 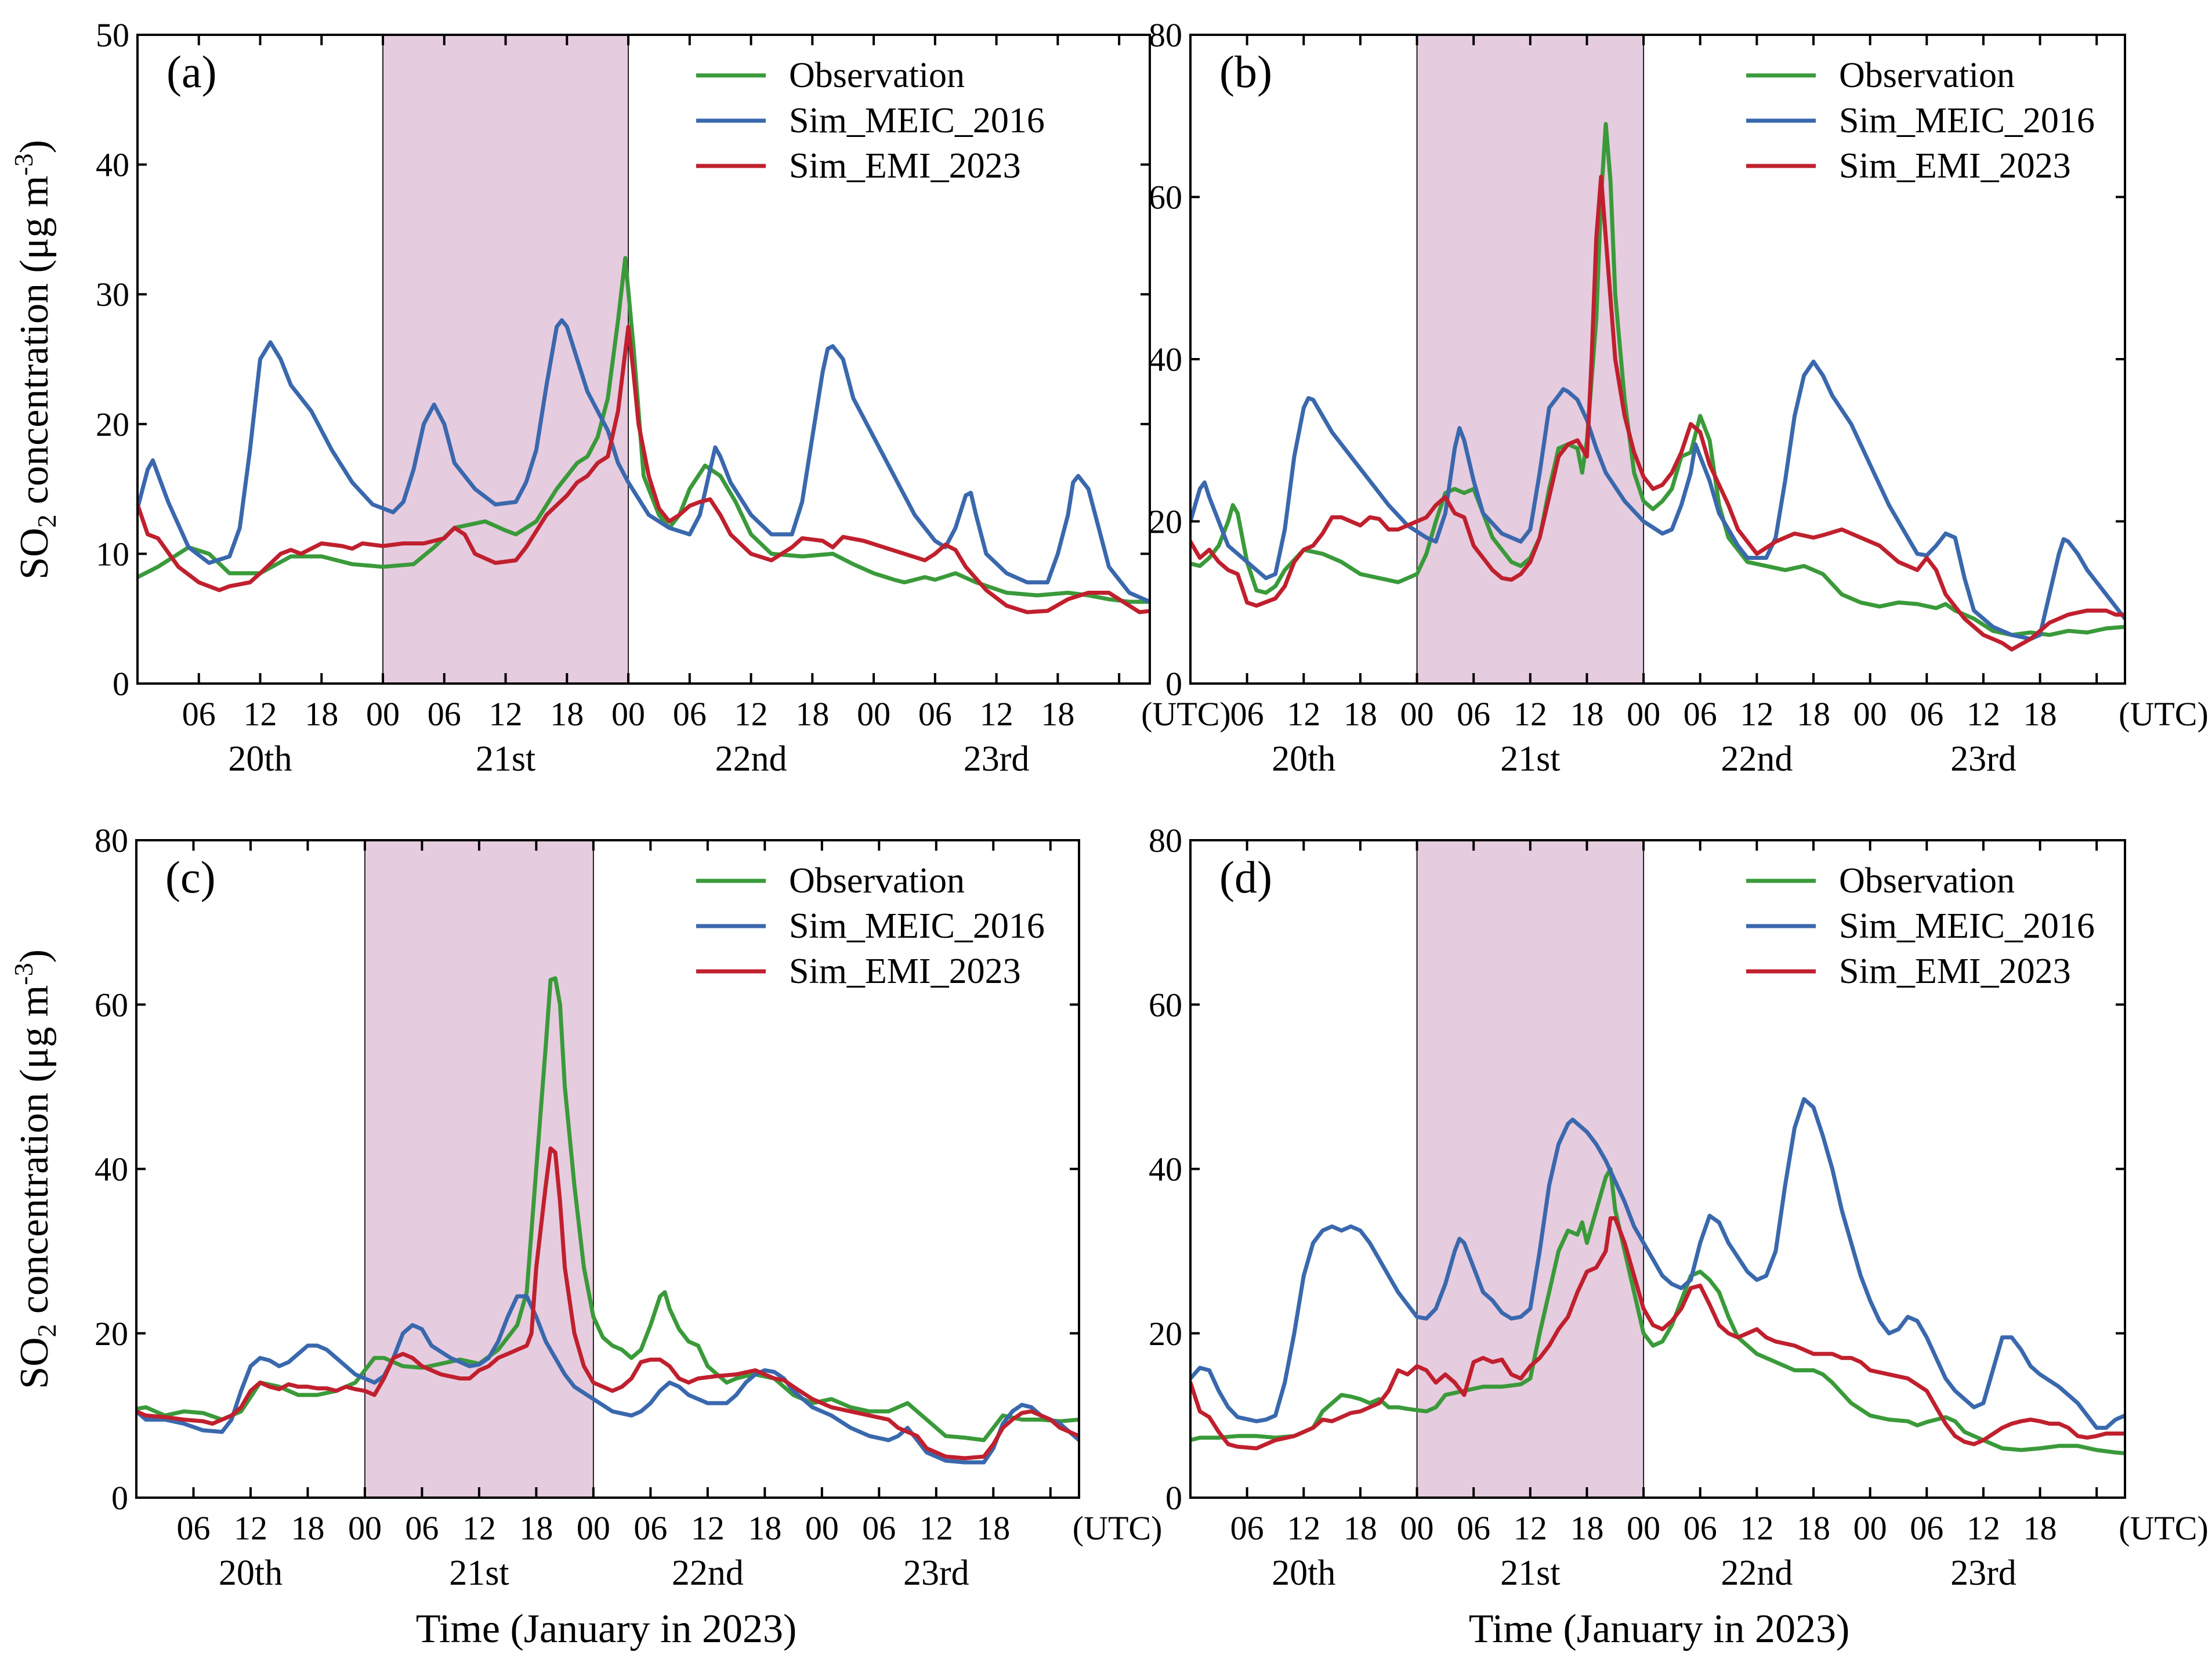 What do you see at coordinates (1659, 1629) in the screenshot?
I see `x-axis-title-right: Time (January in 2023)` at bounding box center [1659, 1629].